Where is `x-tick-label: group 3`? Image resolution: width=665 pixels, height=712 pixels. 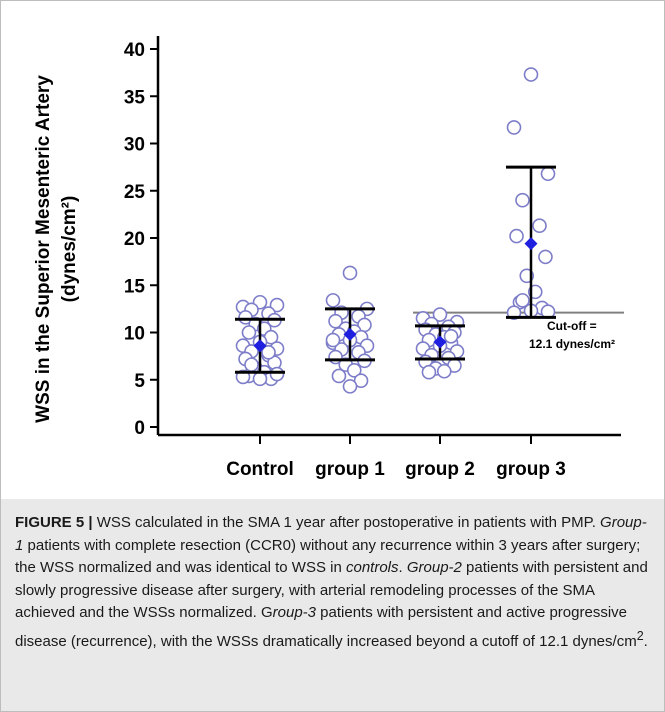 x-tick-label: group 3 is located at coordinates (531, 469).